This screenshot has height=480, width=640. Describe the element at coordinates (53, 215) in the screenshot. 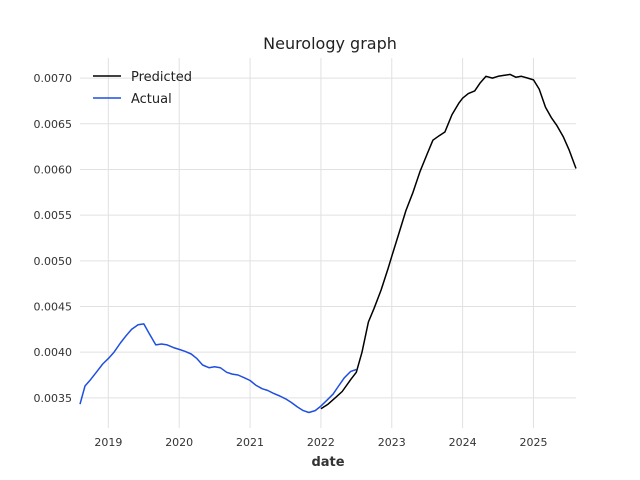

I see `y-tick-label: 0.0055` at that location.